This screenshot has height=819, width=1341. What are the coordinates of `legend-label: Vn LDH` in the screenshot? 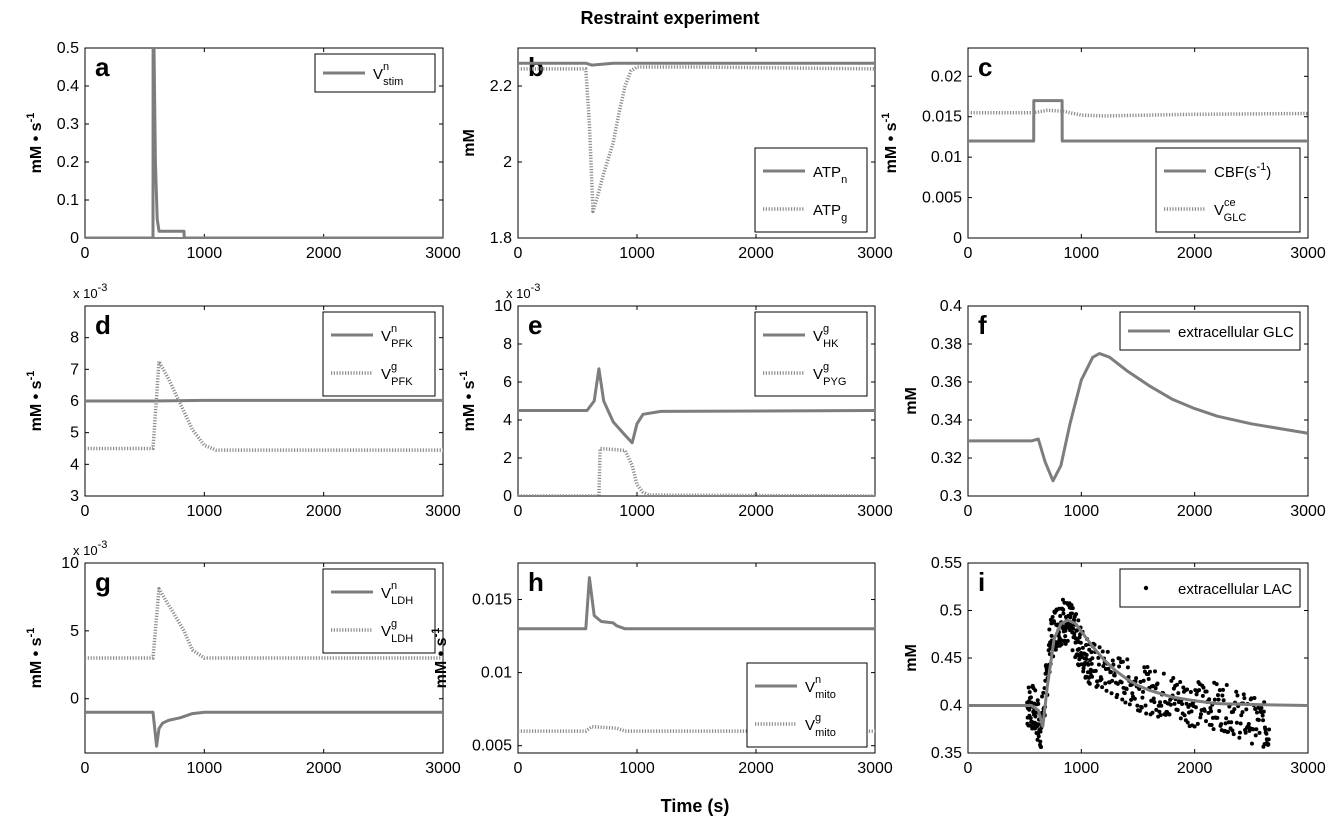 It's located at (397, 593).